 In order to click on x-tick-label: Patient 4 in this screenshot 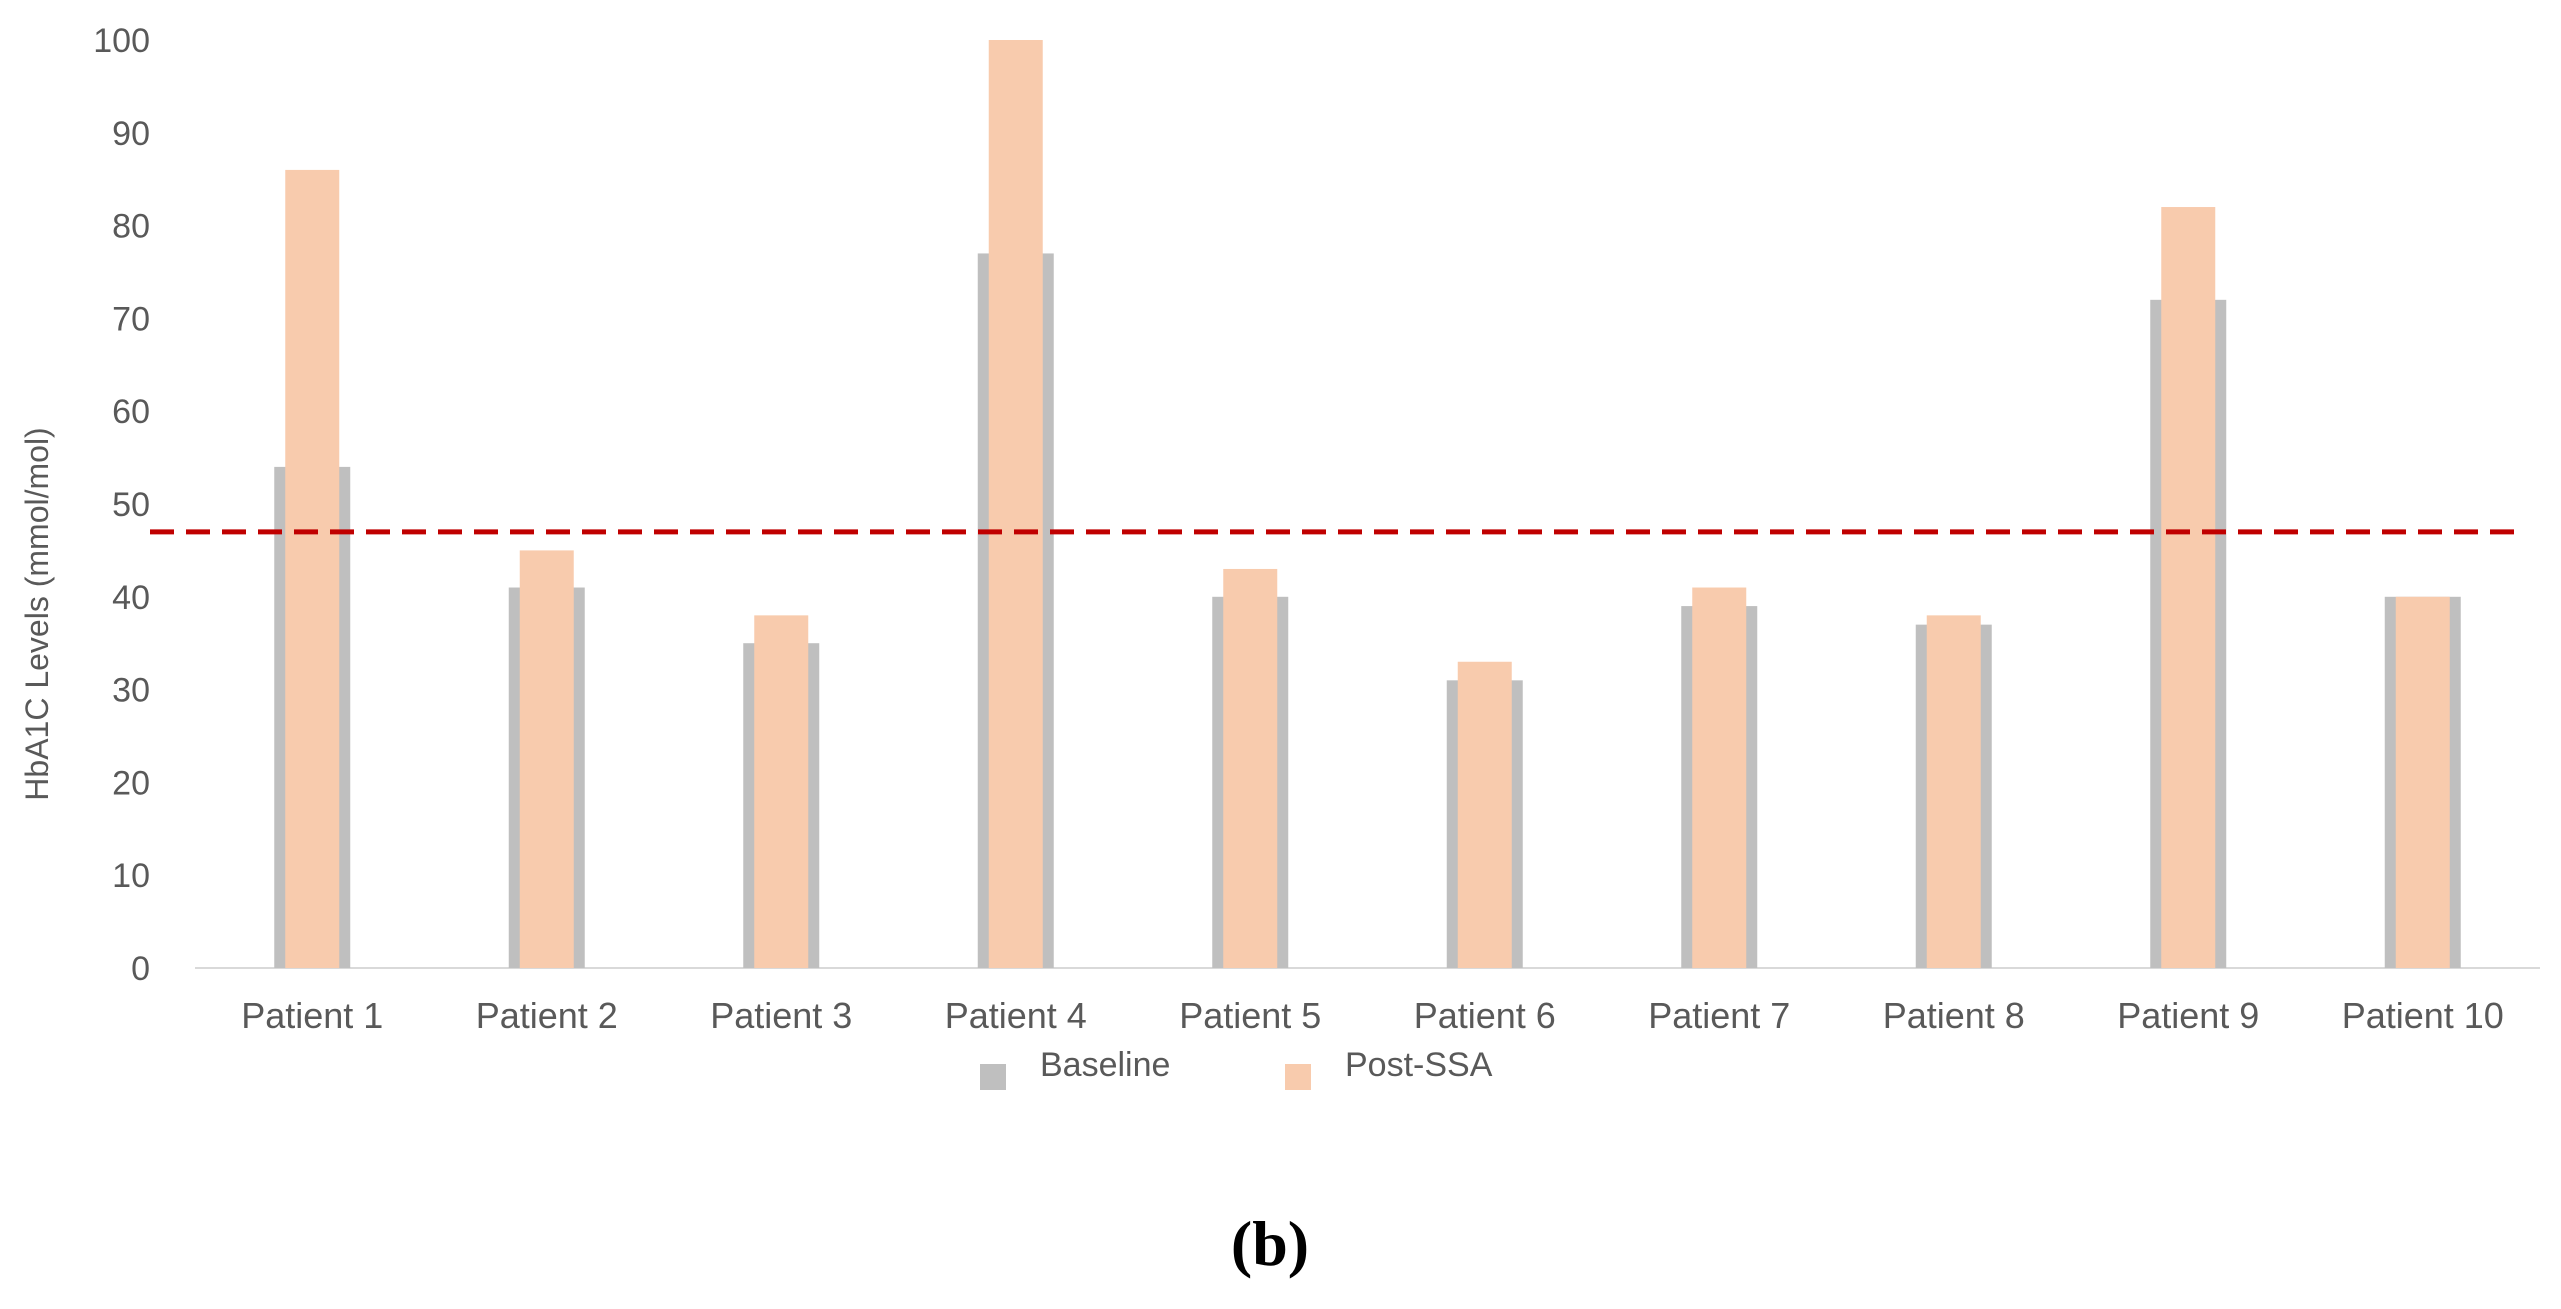, I will do `click(1016, 1015)`.